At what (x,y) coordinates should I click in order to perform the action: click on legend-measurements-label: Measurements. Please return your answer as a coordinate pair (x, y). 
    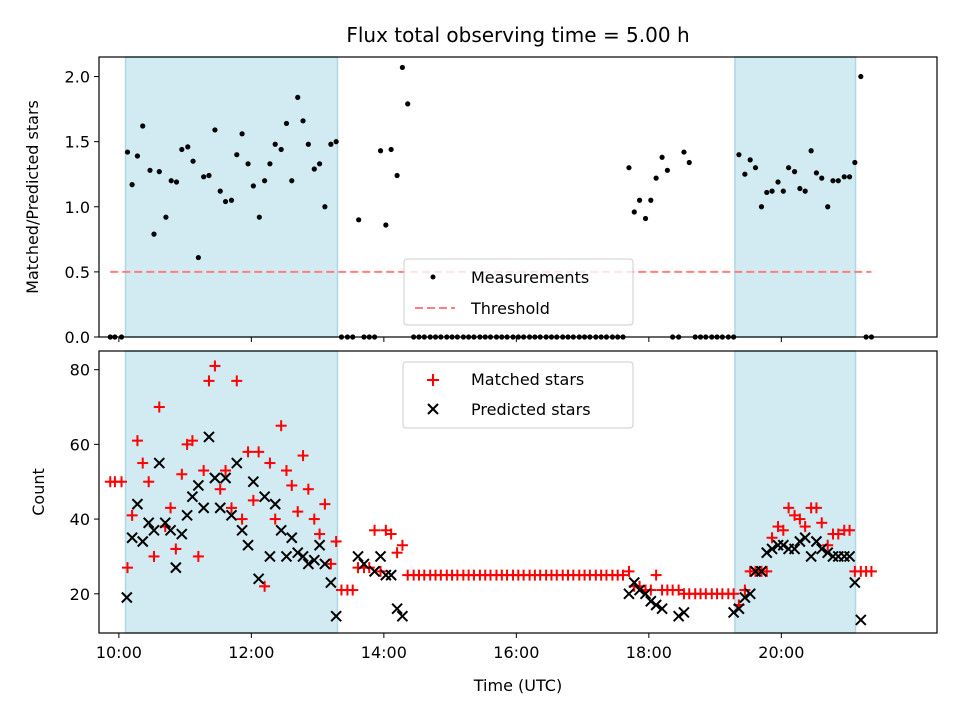
    Looking at the image, I should click on (530, 277).